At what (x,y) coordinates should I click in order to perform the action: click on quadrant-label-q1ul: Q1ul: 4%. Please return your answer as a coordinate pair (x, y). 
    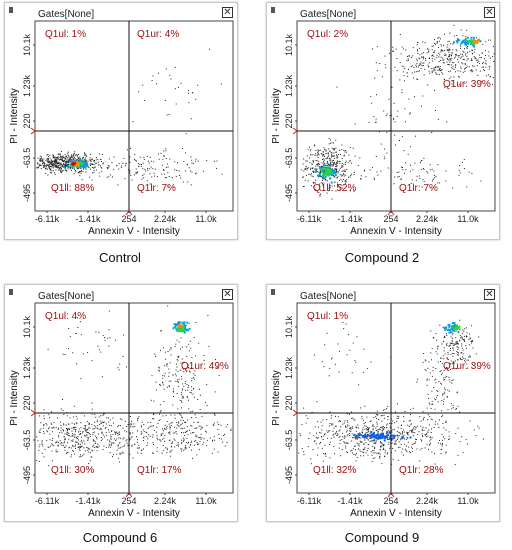
    Looking at the image, I should click on (65, 316).